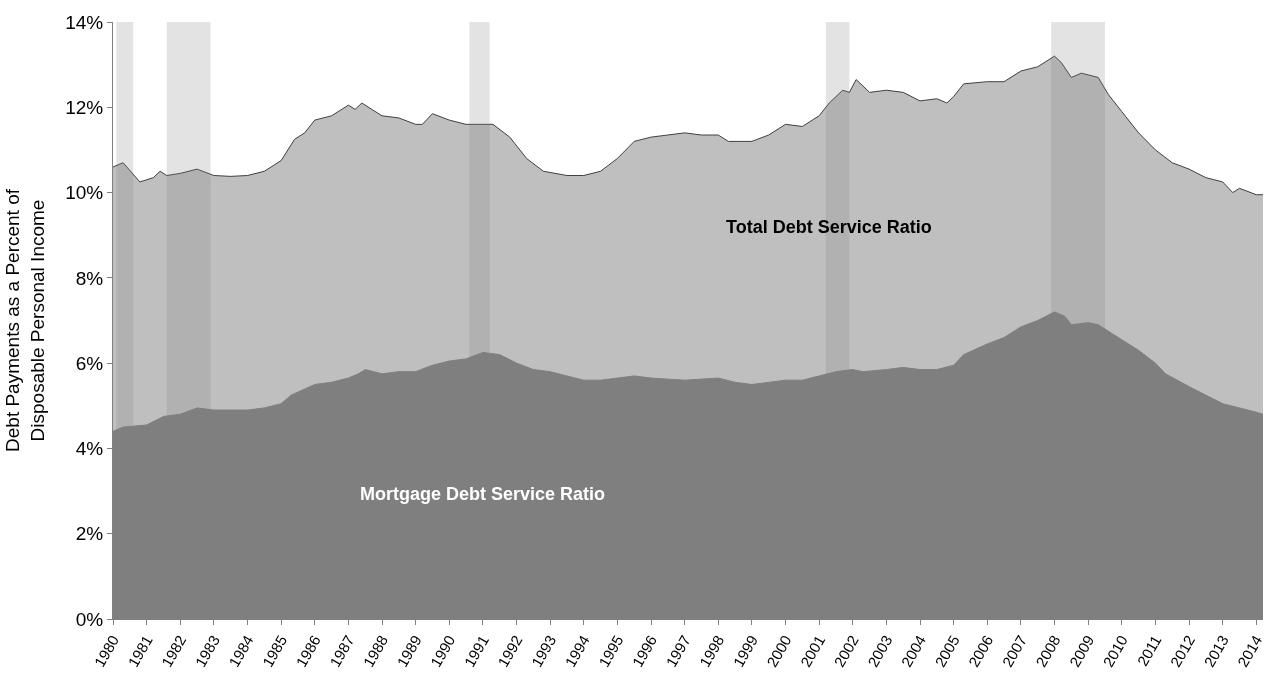  Describe the element at coordinates (89, 534) in the screenshot. I see `y-tick-label: 2%` at that location.